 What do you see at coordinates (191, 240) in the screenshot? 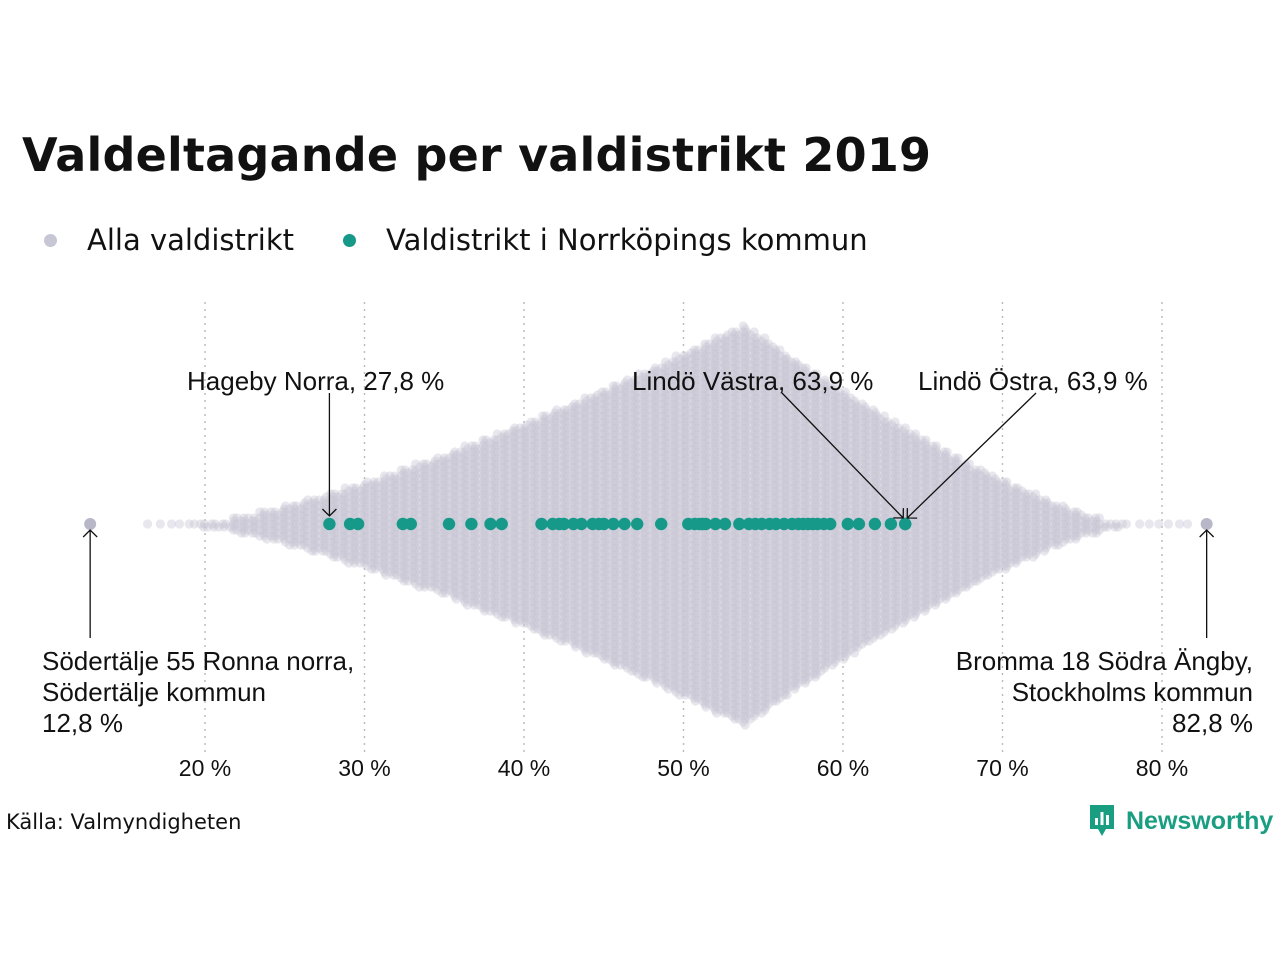
I see `legend-label-all: Alla valdistrikt` at bounding box center [191, 240].